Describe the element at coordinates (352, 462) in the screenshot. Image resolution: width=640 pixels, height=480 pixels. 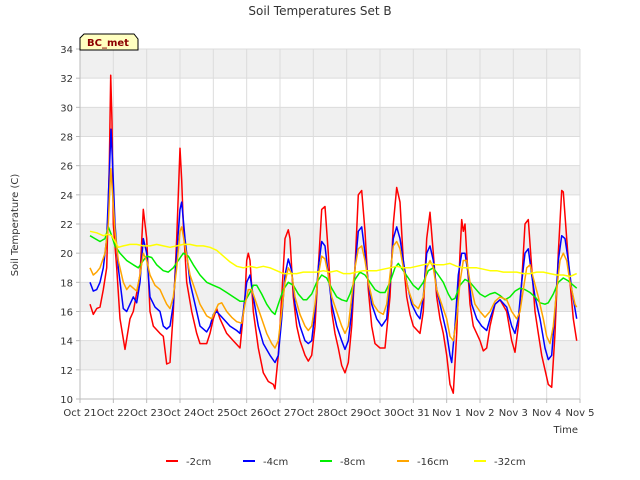
I see `legend-label: -8cm` at that location.